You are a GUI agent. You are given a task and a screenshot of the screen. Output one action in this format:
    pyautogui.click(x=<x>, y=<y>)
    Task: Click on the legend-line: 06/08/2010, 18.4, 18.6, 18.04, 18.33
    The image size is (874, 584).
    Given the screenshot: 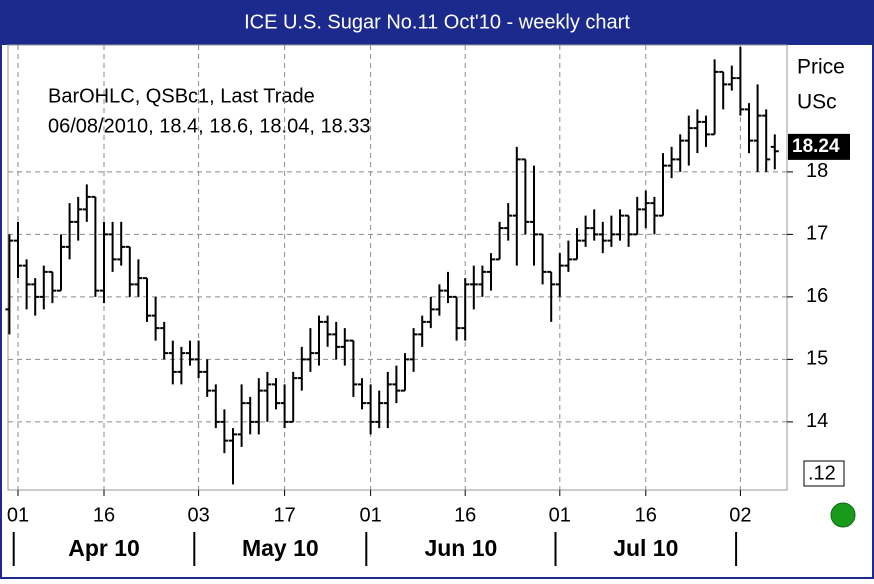 What is the action you would take?
    pyautogui.click(x=209, y=126)
    